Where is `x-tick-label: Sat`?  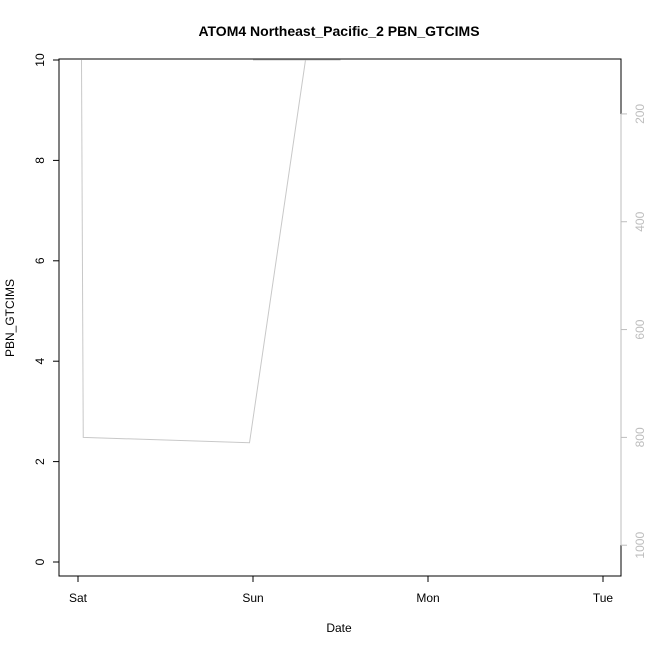
x-tick-label: Sat is located at coordinates (78, 598).